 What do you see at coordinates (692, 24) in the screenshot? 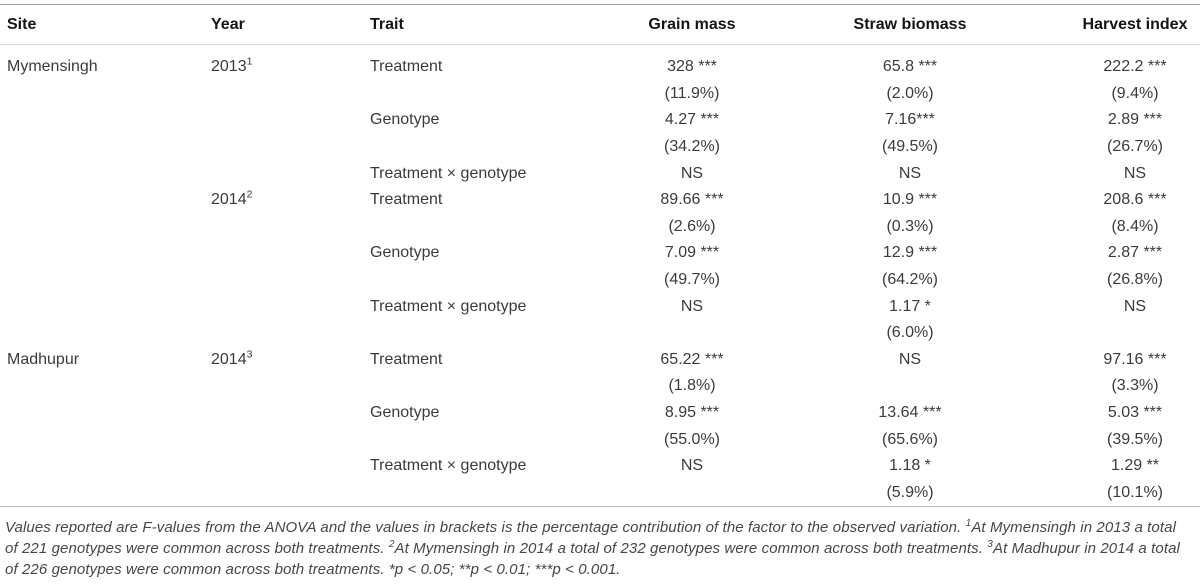
I see `column-header-grain-mass: Grain mass` at bounding box center [692, 24].